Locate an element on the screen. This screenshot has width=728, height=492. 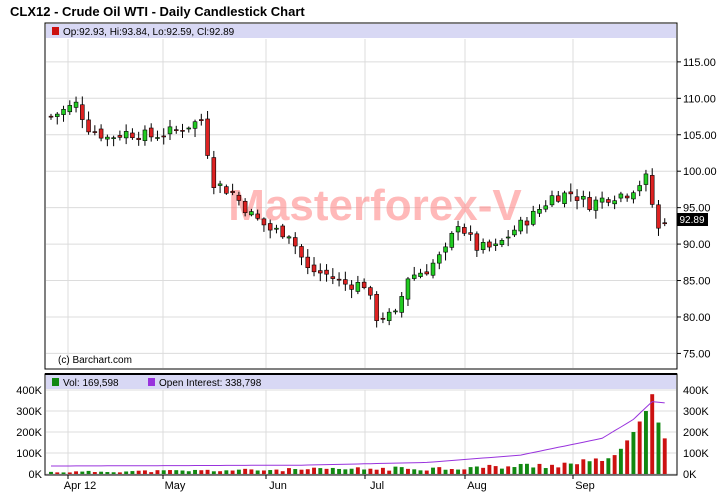
x-tick-label: Jul is located at coordinates (377, 486).